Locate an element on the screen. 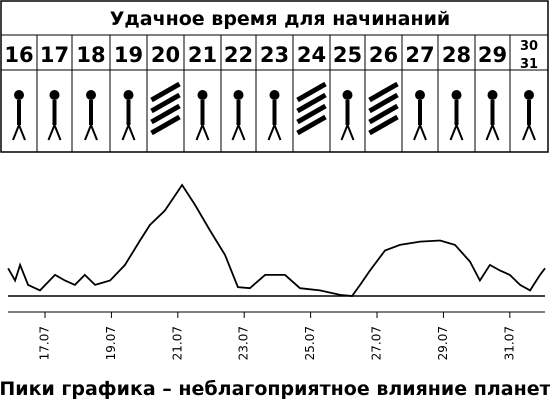 Image resolution: width=550 pixels, height=401 pixels. x-tick-label: 17.07 is located at coordinates (45, 343).